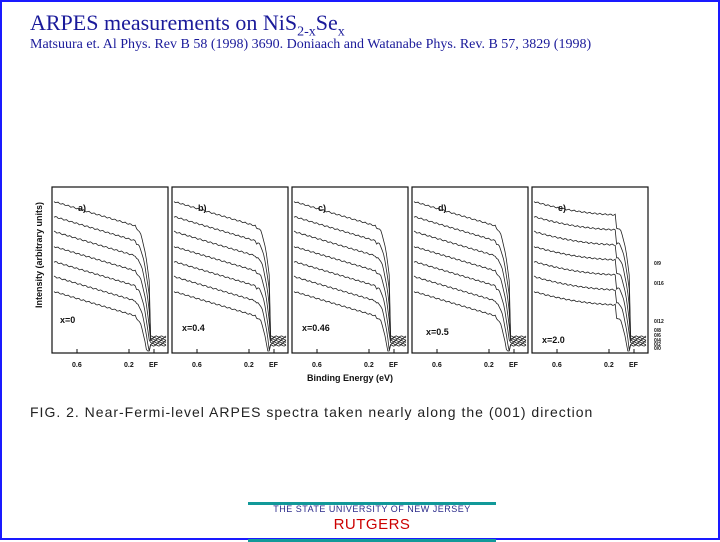  I want to click on slide-title: ARPES measurements on NiS2-xSex, so click(187, 25).